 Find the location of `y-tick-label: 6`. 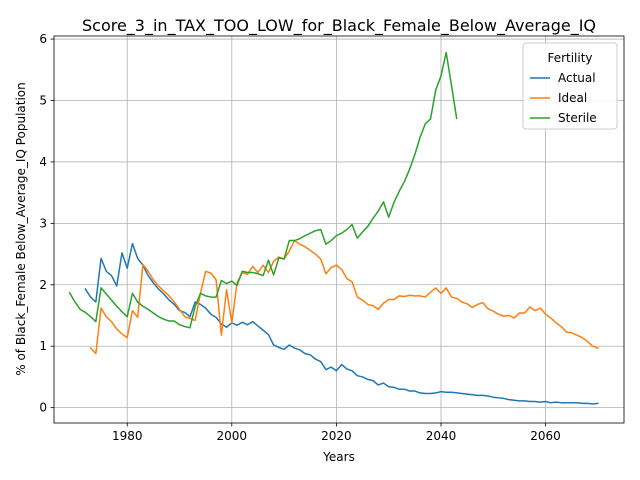

y-tick-label: 6 is located at coordinates (43, 39).